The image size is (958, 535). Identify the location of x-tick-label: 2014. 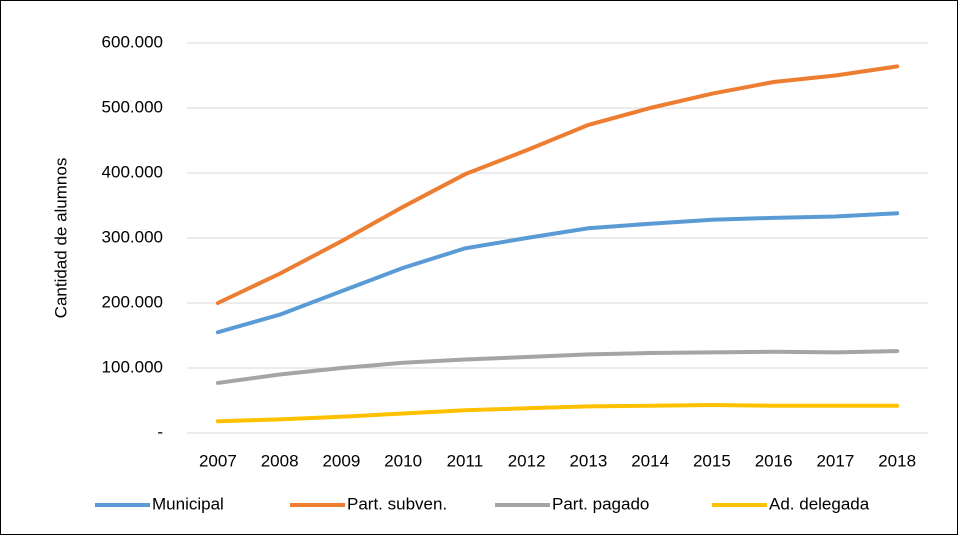
(650, 460).